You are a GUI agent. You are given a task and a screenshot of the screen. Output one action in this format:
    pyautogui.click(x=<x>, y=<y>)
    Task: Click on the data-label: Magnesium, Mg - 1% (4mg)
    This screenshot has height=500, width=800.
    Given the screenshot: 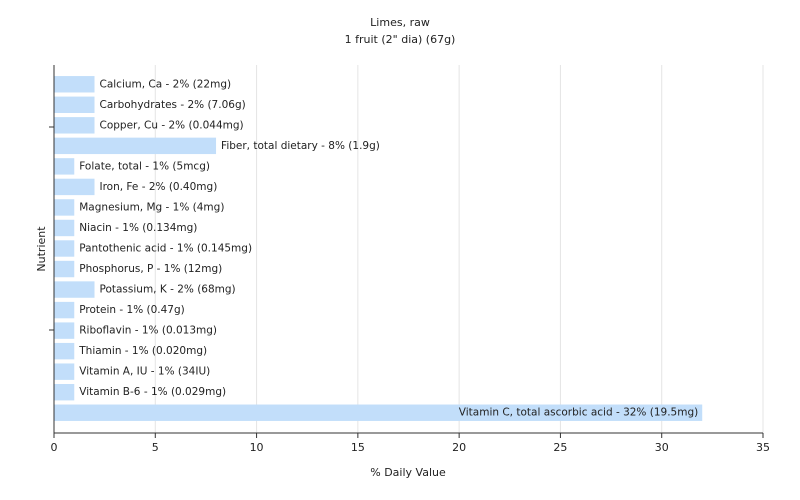 What is the action you would take?
    pyautogui.click(x=151, y=207)
    